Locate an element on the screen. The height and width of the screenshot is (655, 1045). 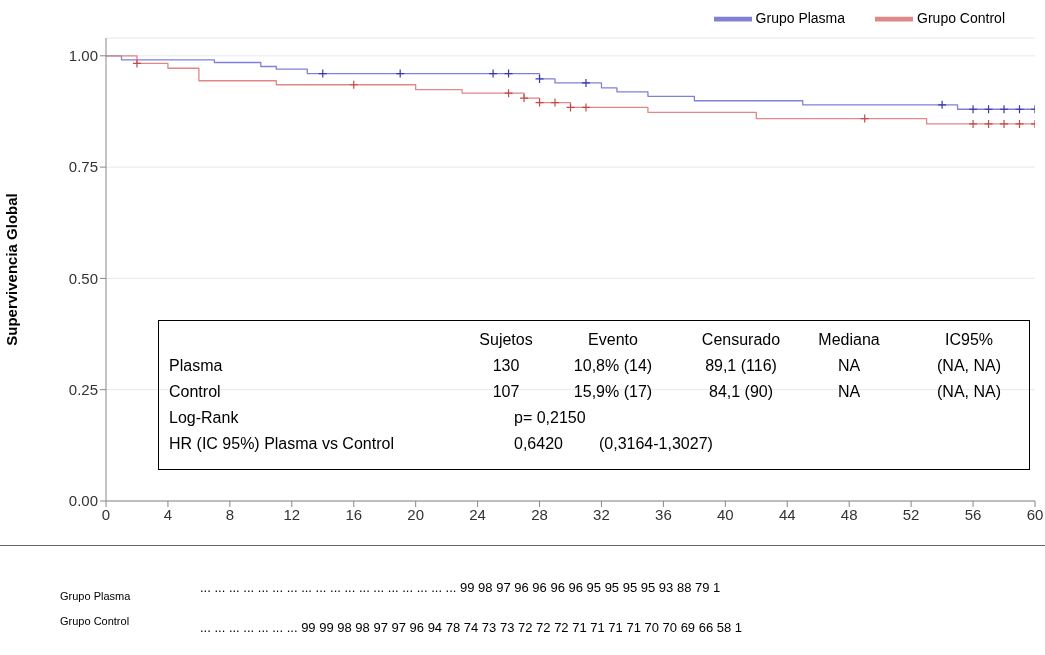
x-tick-label: 12 is located at coordinates (292, 514).